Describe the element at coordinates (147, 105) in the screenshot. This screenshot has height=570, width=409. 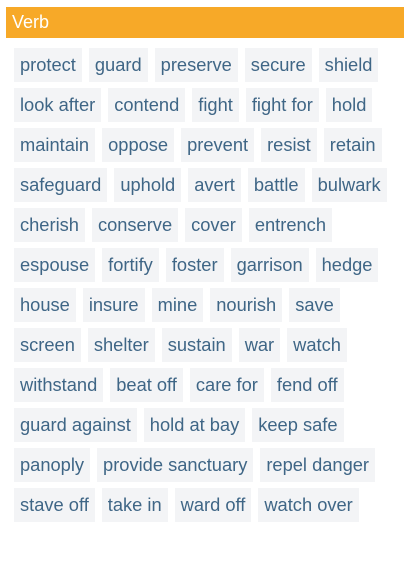
I see `word-chip: contend` at that location.